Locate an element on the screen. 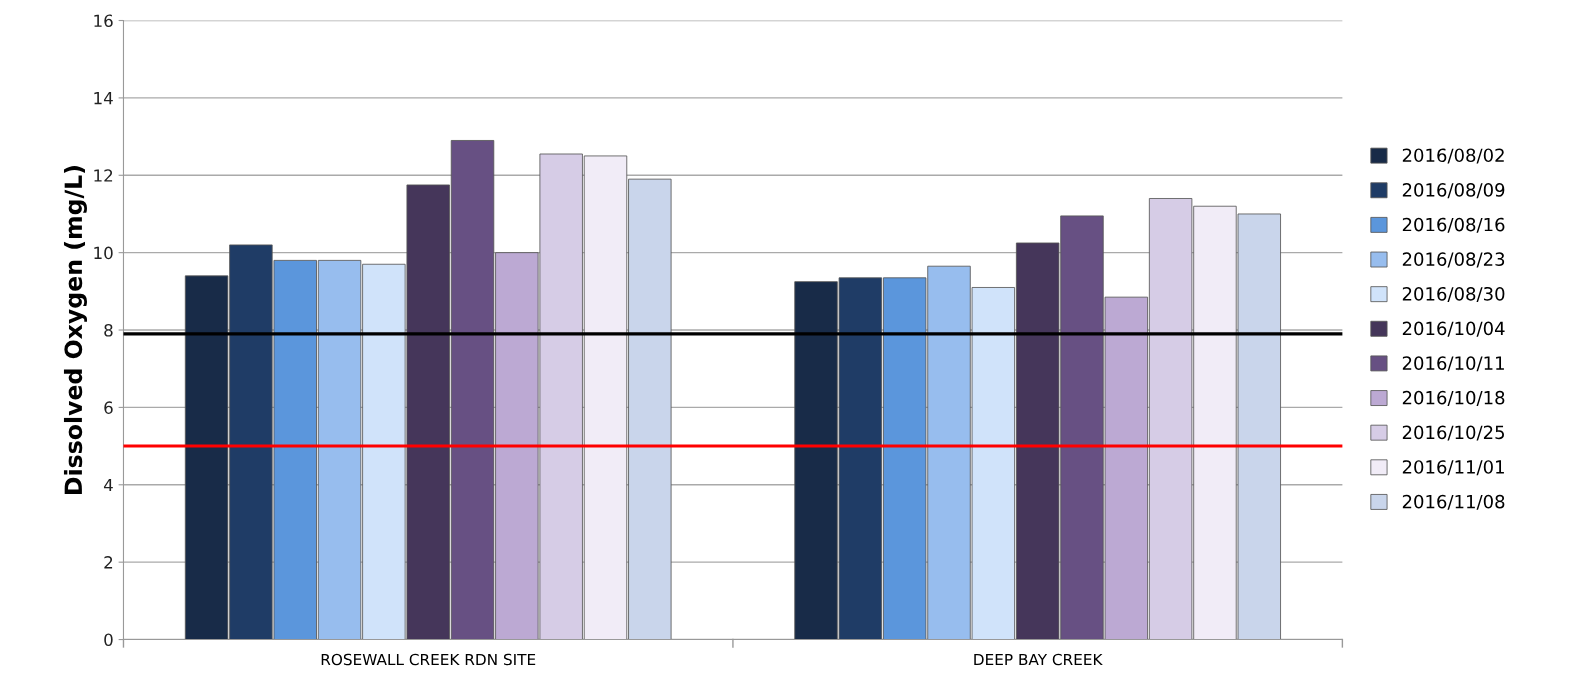  legend-label: 2016/11/01 is located at coordinates (1453, 468).